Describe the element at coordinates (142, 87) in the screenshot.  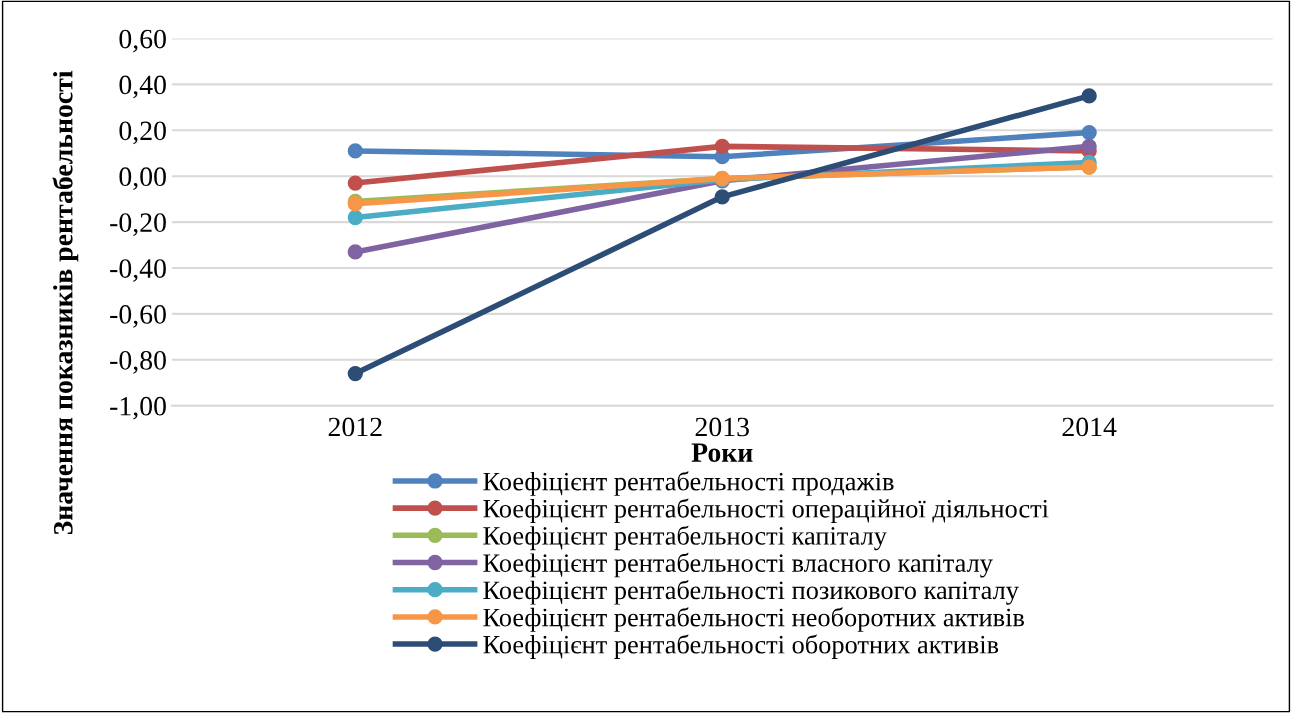
I see `y-tick-label: 0,40` at that location.